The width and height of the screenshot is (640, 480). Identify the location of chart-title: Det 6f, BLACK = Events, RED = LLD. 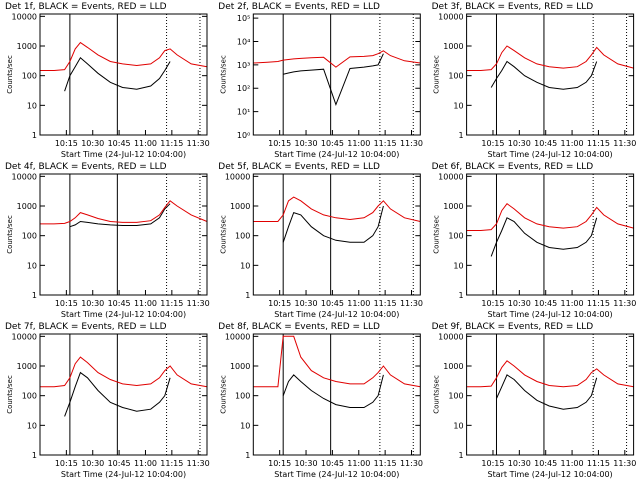
(513, 167).